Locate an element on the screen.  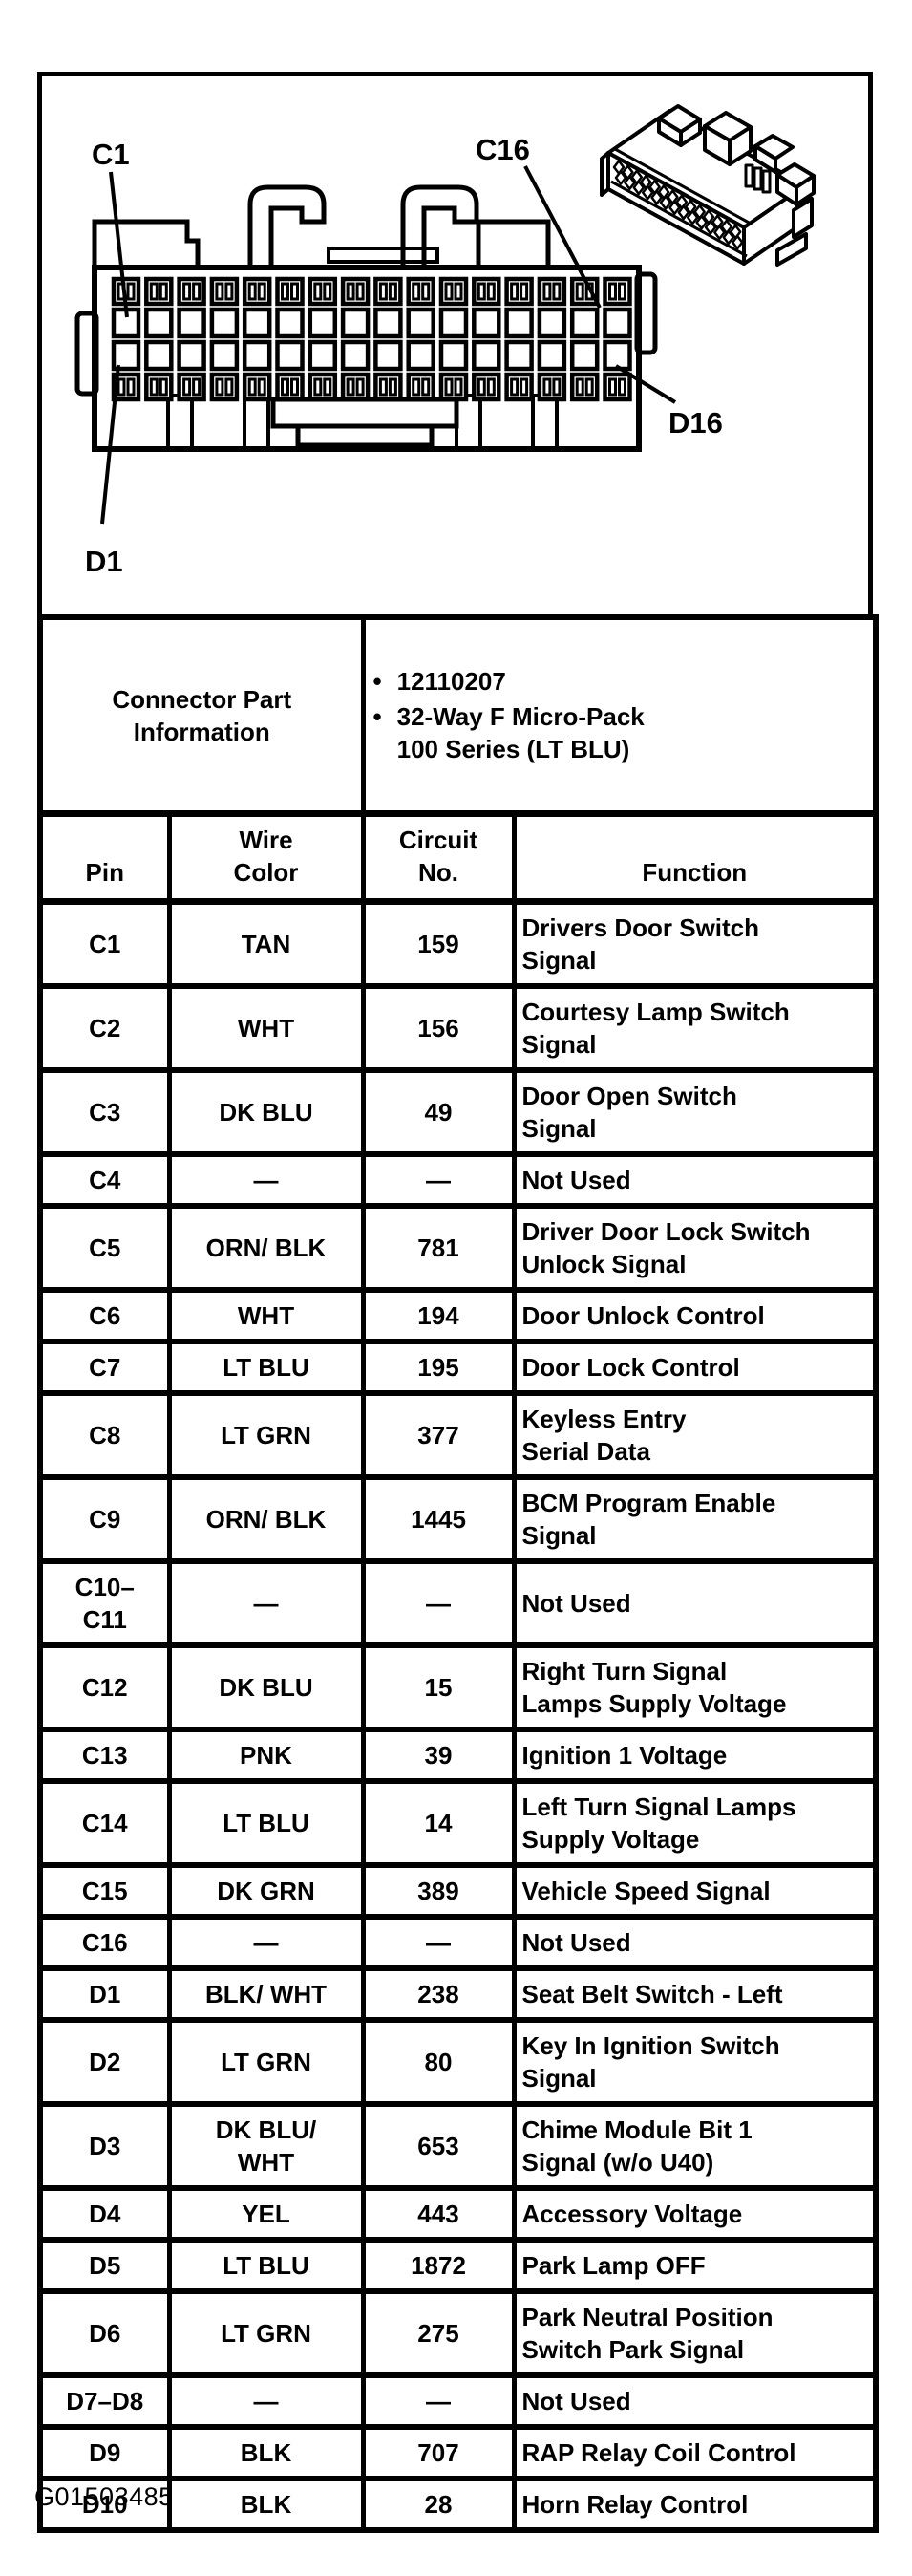
circuit-no-cell: 1445 is located at coordinates (439, 1519).